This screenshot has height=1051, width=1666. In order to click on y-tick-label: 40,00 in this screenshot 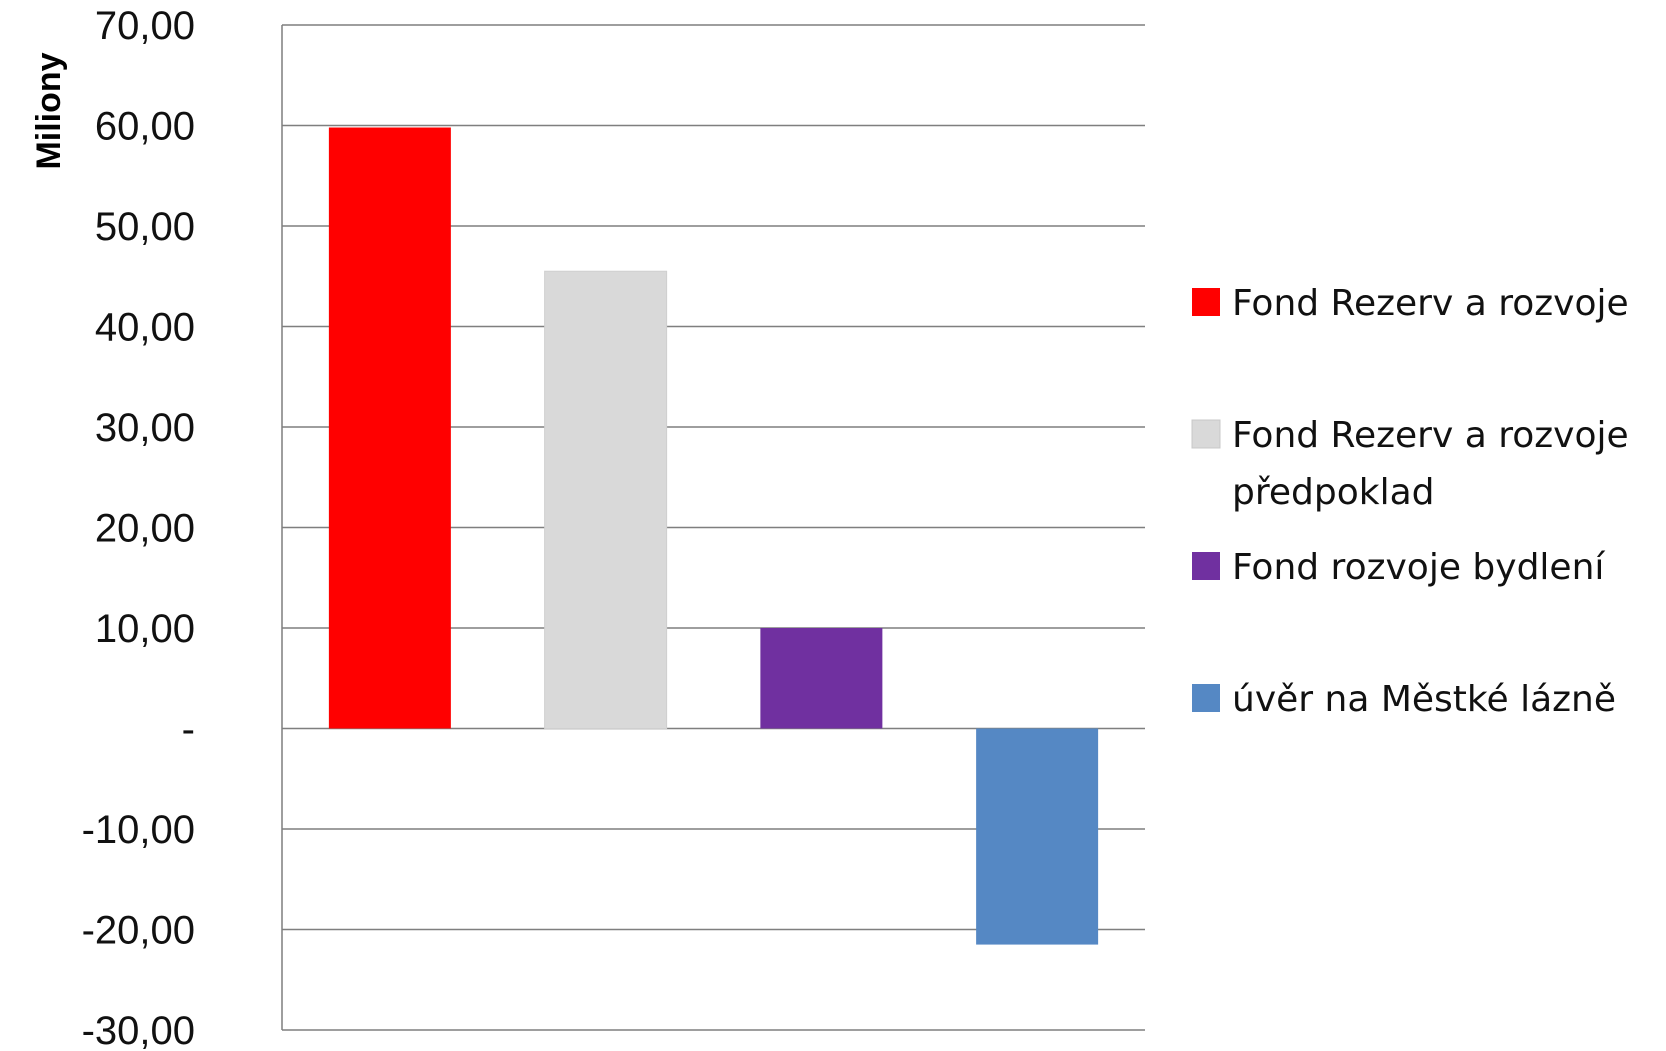, I will do `click(145, 328)`.